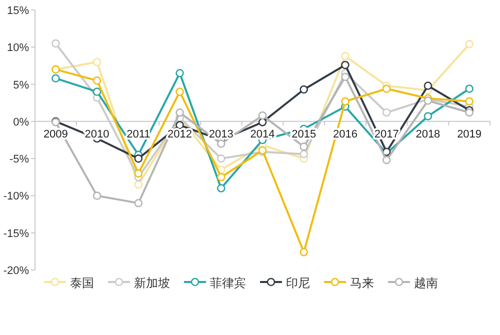 This screenshot has width=500, height=335. Describe the element at coordinates (152, 283) in the screenshot. I see `legend-label: 新加坡` at that location.